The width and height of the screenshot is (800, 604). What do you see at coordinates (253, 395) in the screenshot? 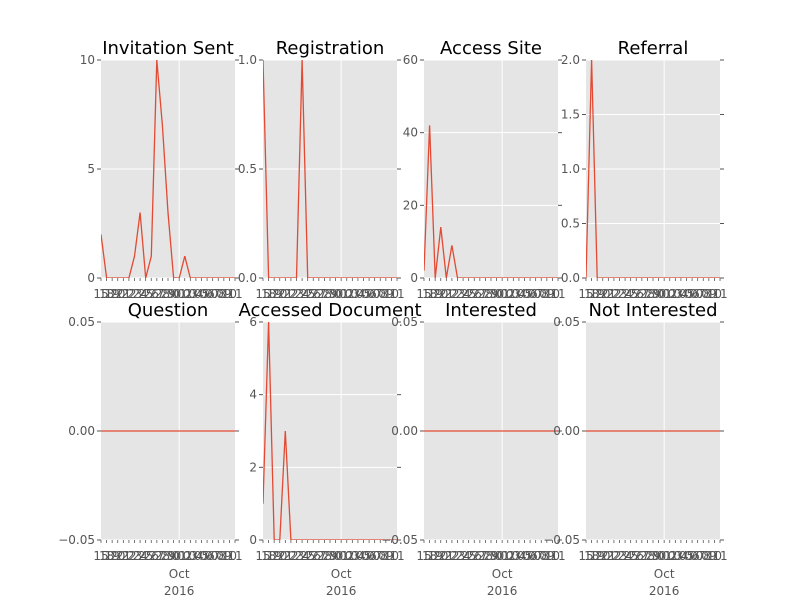
I see `y-tick-label: 4` at bounding box center [253, 395].